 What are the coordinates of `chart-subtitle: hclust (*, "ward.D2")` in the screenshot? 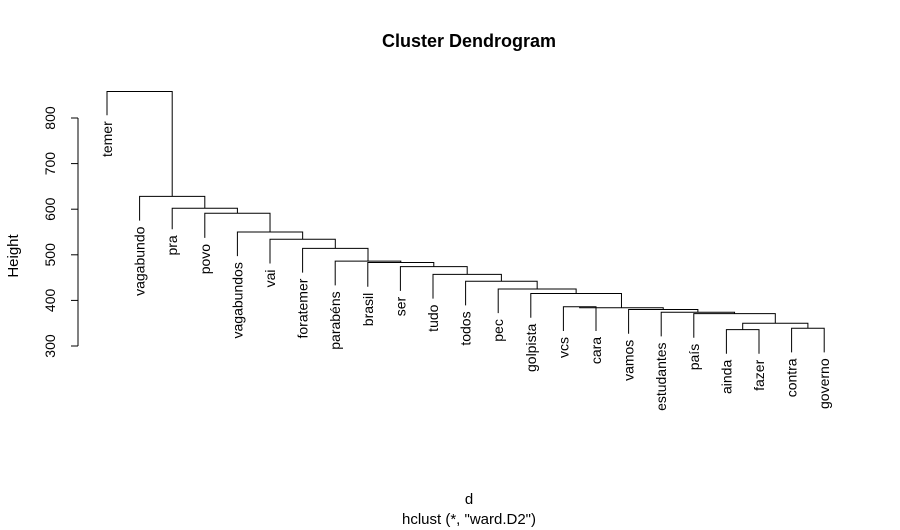 It's located at (469, 519).